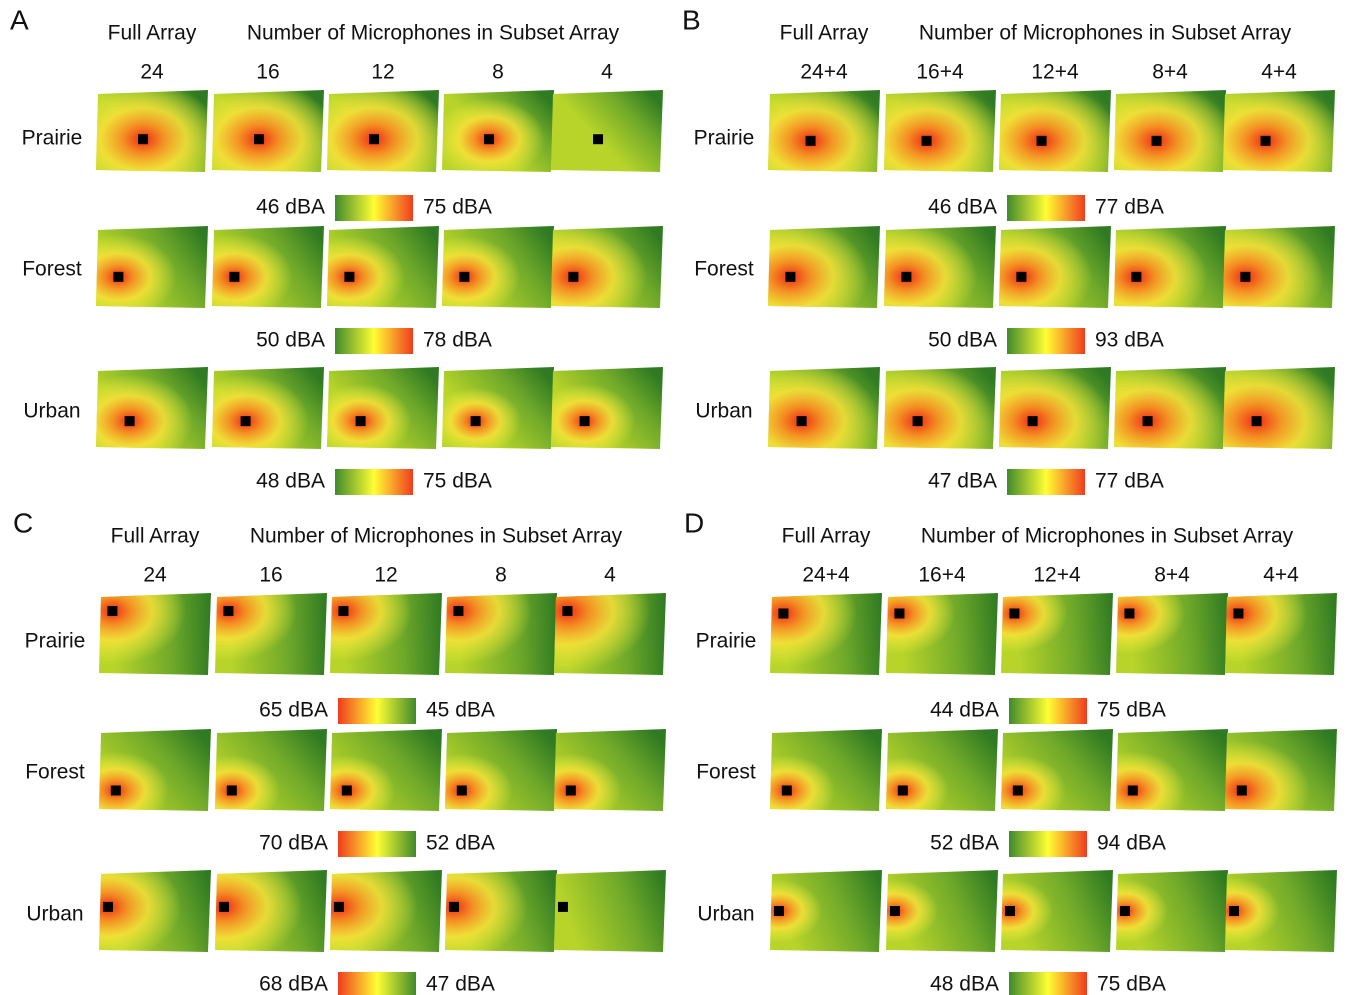  I want to click on colorbar-right-label: 93 dBA, so click(1129, 340).